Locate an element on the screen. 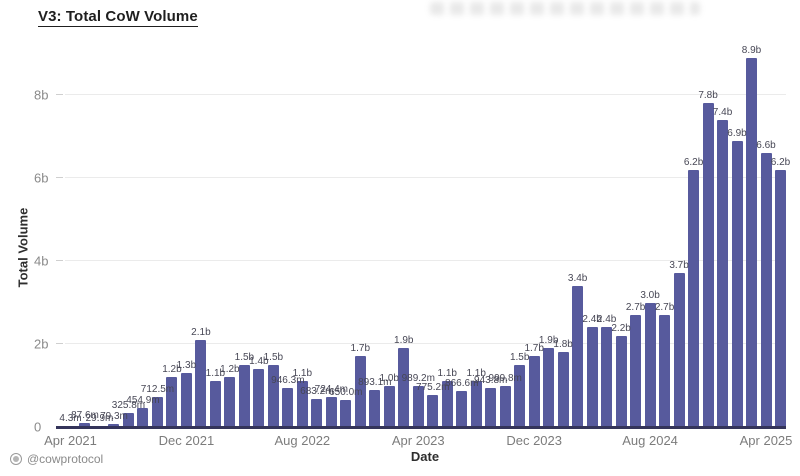 This screenshot has height=476, width=800. bar-value-label: 724.4m is located at coordinates (331, 389).